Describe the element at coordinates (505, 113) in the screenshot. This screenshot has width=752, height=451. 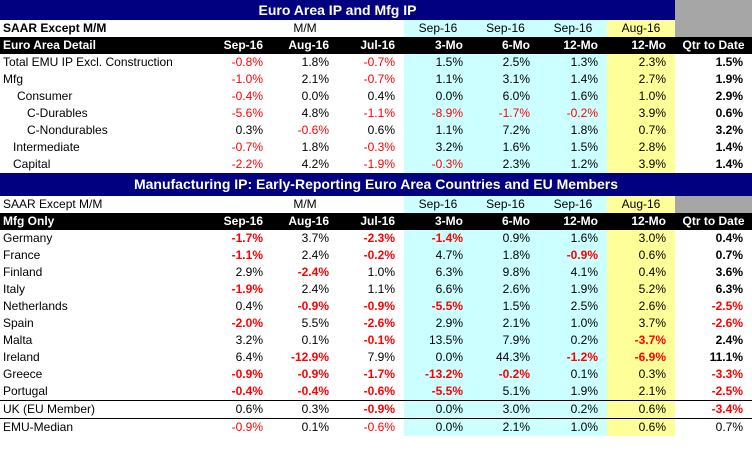
I see `value-cell: -1.7%` at that location.